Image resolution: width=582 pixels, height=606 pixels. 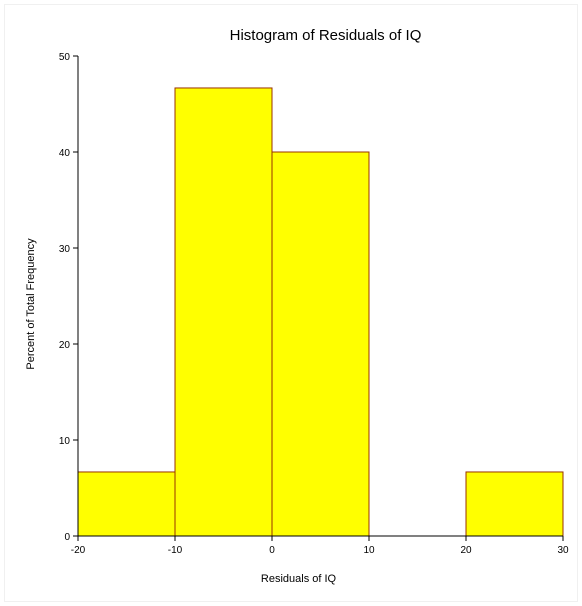 I want to click on x-tick-label: -20, so click(x=78, y=550).